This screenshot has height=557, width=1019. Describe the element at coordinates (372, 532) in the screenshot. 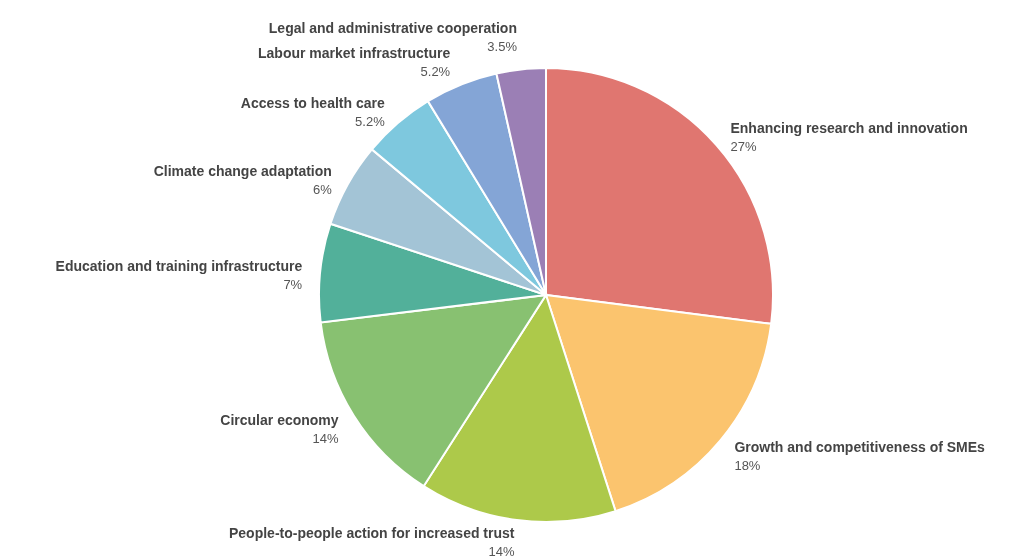

I see `slice-label: People-to-people action for increased trust` at that location.